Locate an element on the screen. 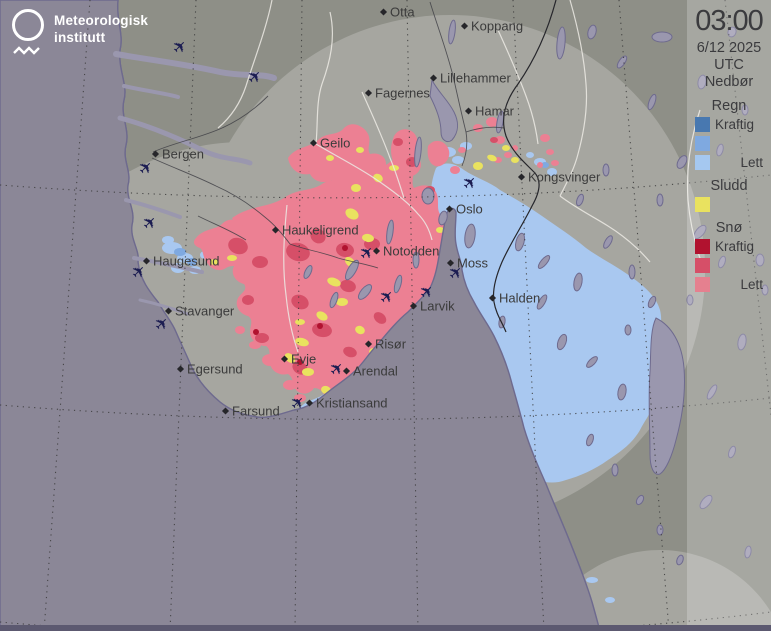 The height and width of the screenshot is (631, 771). city-label-hamar: Hamar is located at coordinates (489, 111).